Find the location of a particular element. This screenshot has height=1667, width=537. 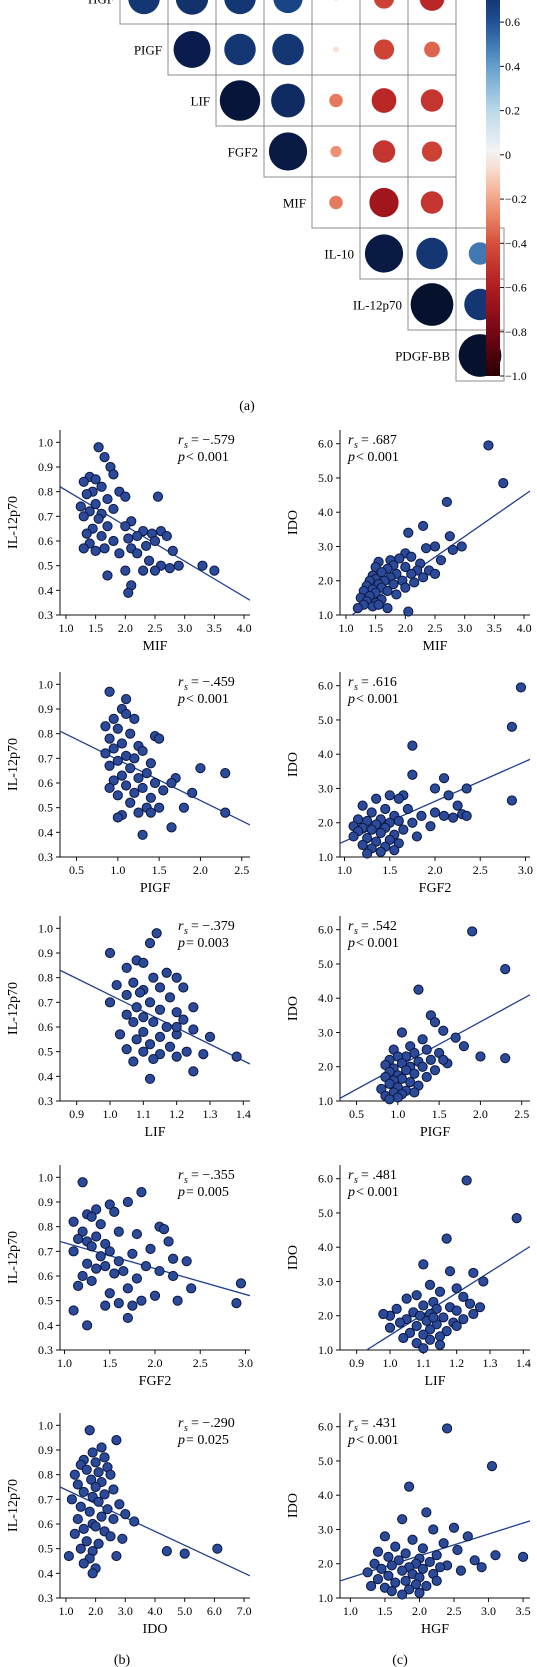

y-tick-label: 0.8 is located at coordinates (45, 492).